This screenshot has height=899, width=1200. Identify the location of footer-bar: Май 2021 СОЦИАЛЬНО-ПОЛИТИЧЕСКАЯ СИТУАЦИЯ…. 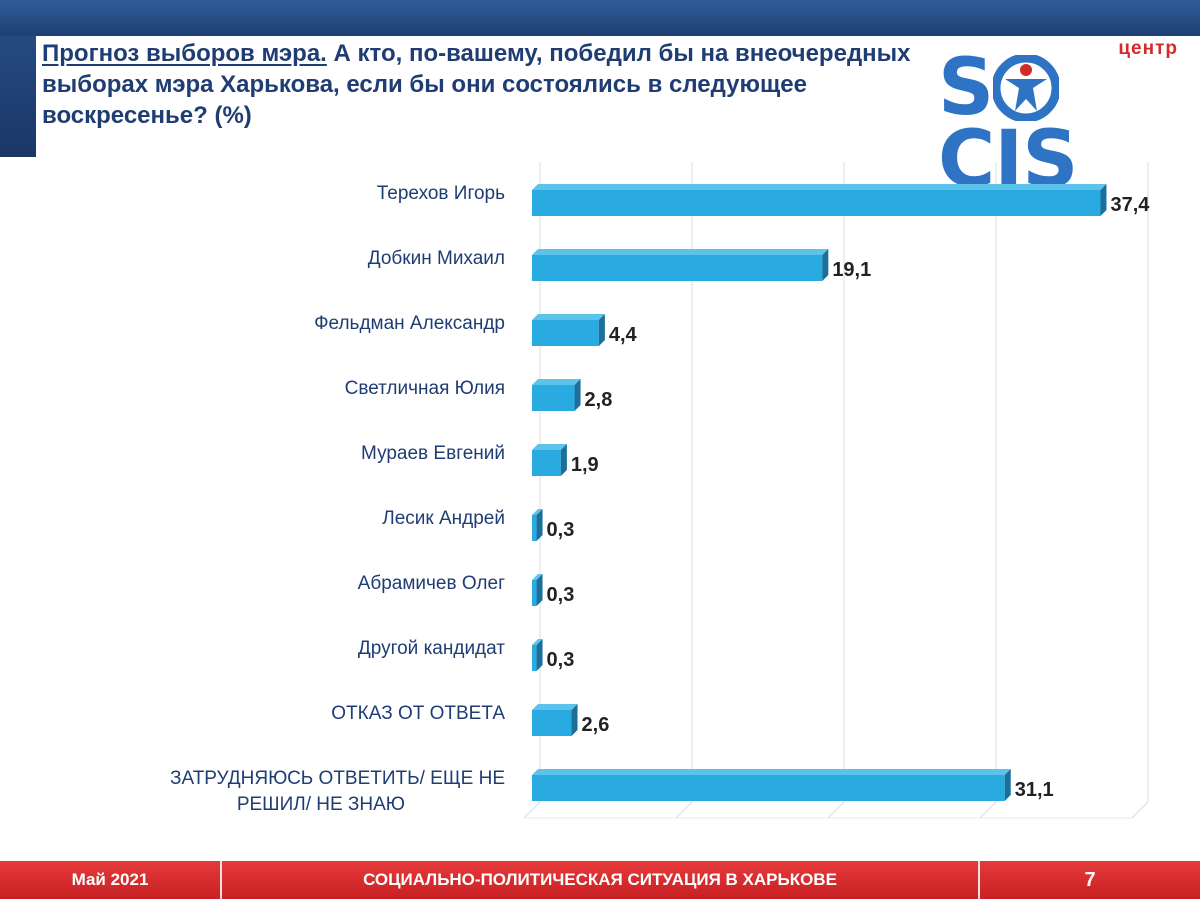
(600, 880).